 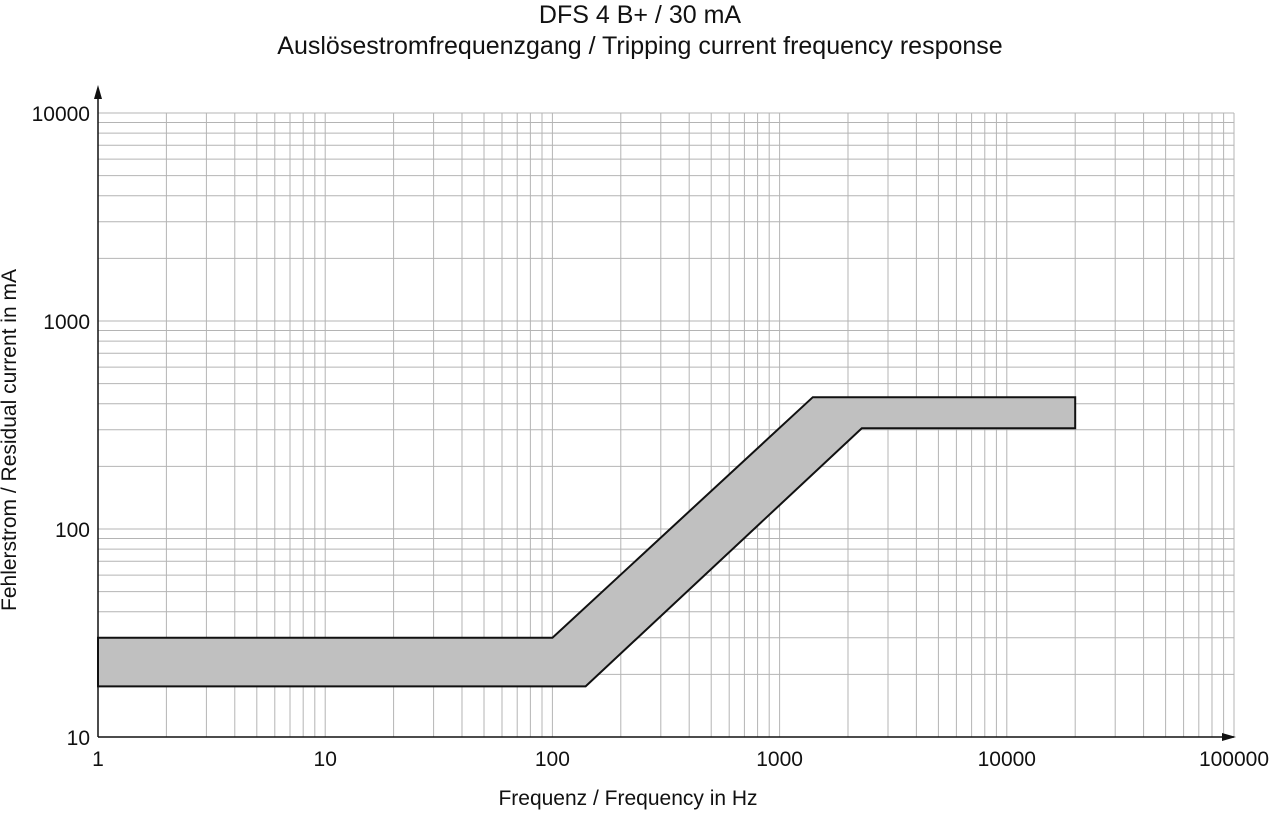 I want to click on y-tick-label: 100, so click(x=72, y=530).